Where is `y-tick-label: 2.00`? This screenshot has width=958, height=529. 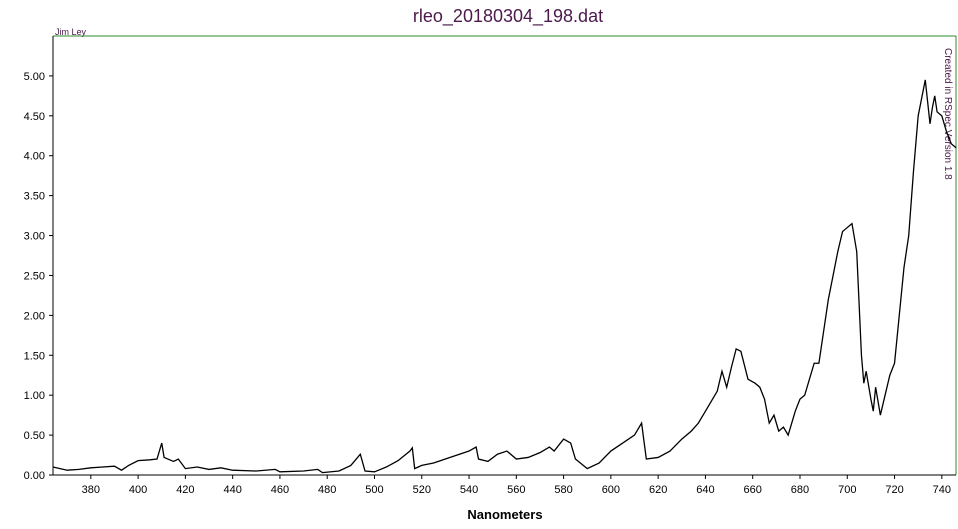 y-tick-label: 2.00 is located at coordinates (34, 316).